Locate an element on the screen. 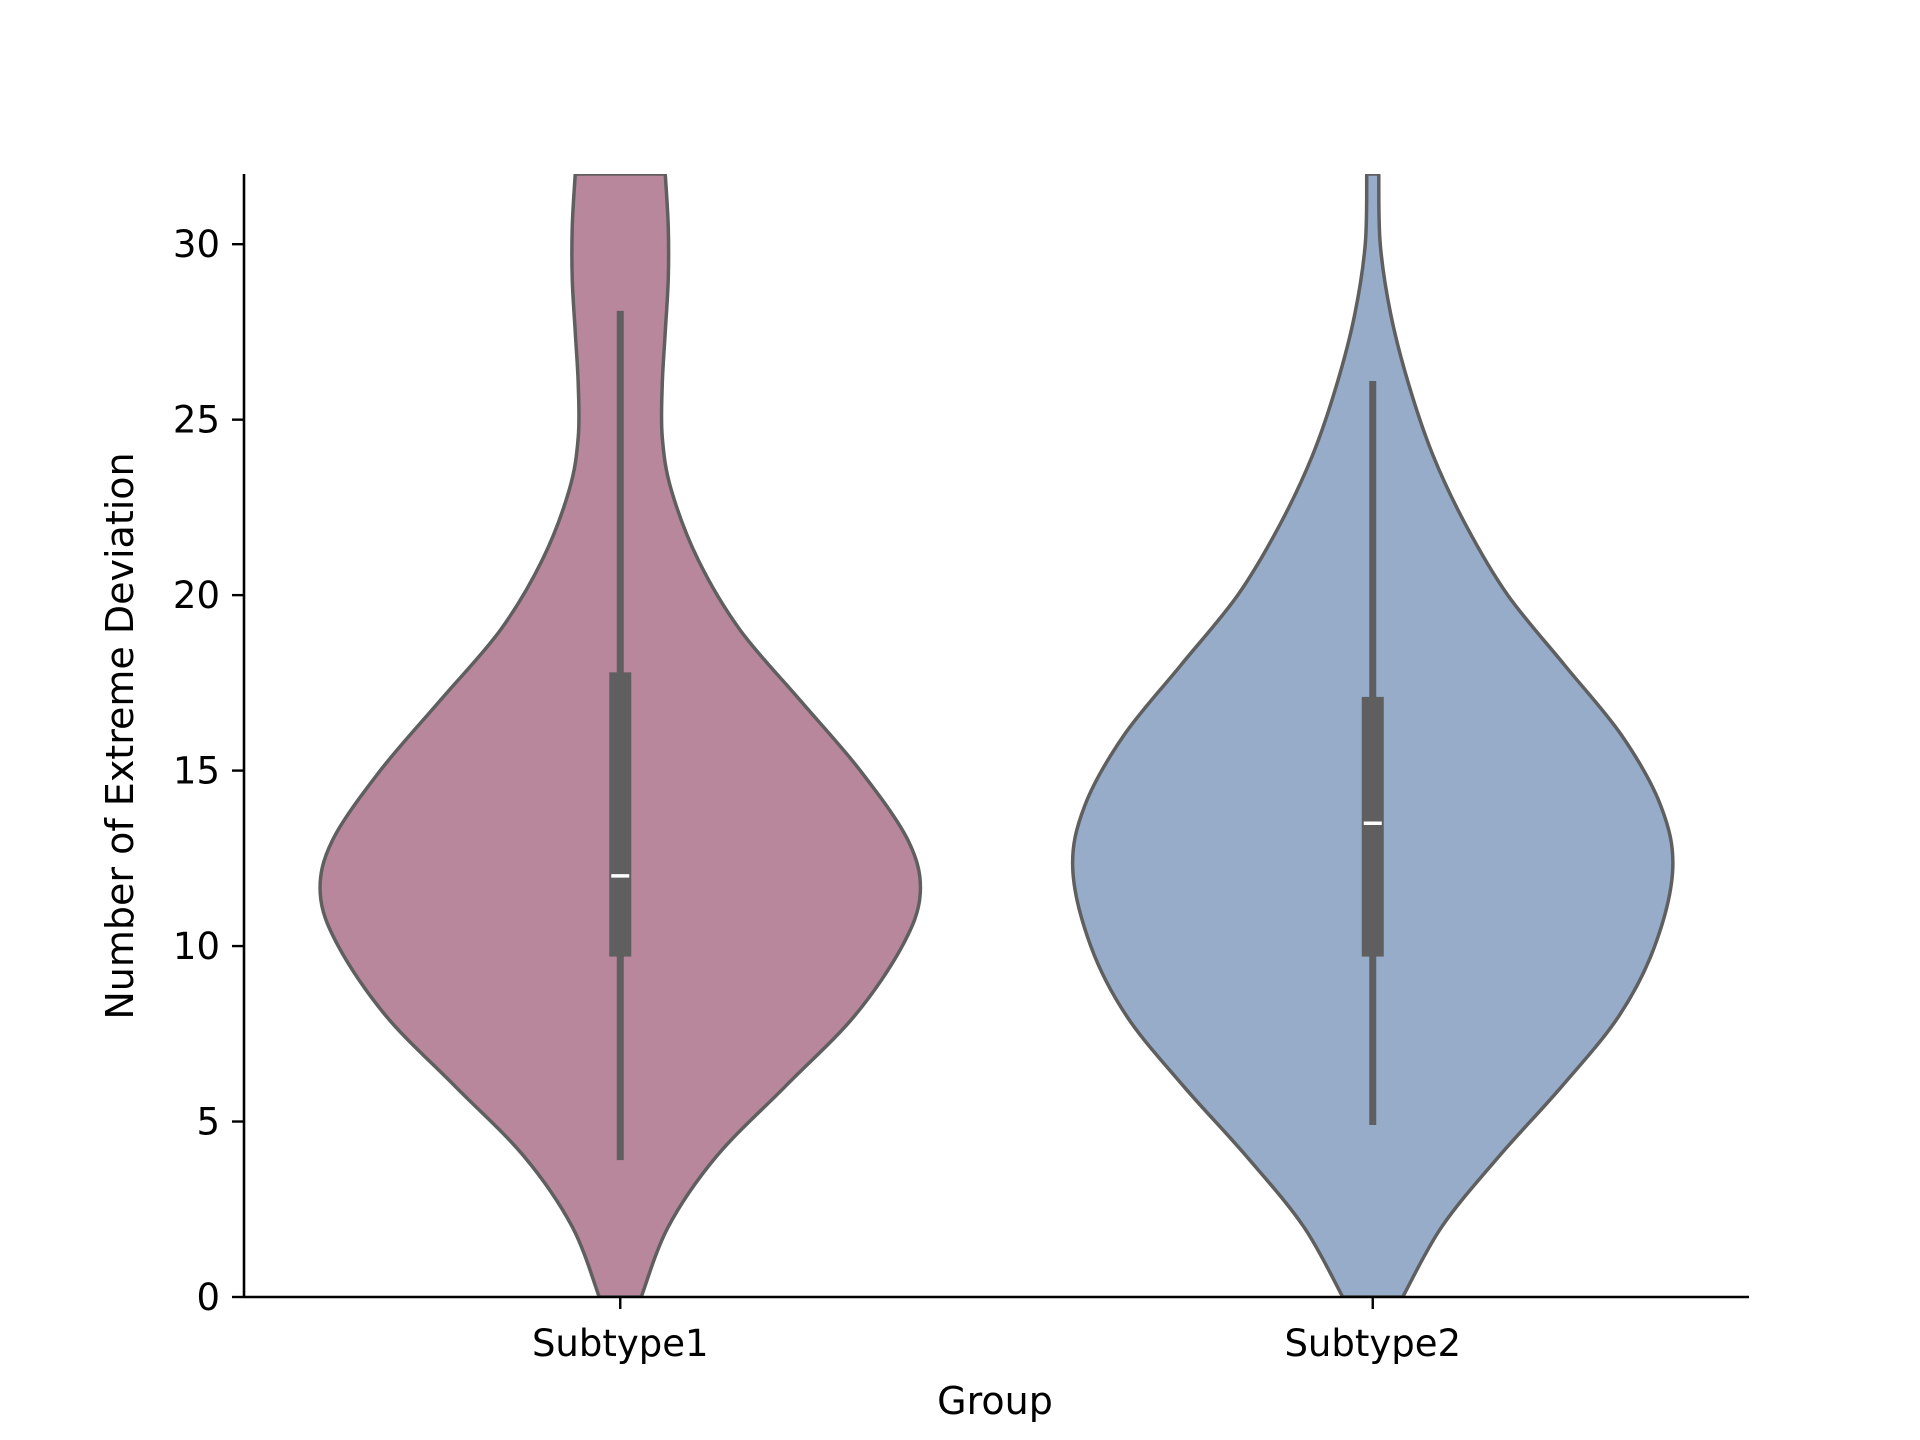 The image size is (1920, 1440). x-ticks: Subtype1 Subtype2 is located at coordinates (996, 1331).